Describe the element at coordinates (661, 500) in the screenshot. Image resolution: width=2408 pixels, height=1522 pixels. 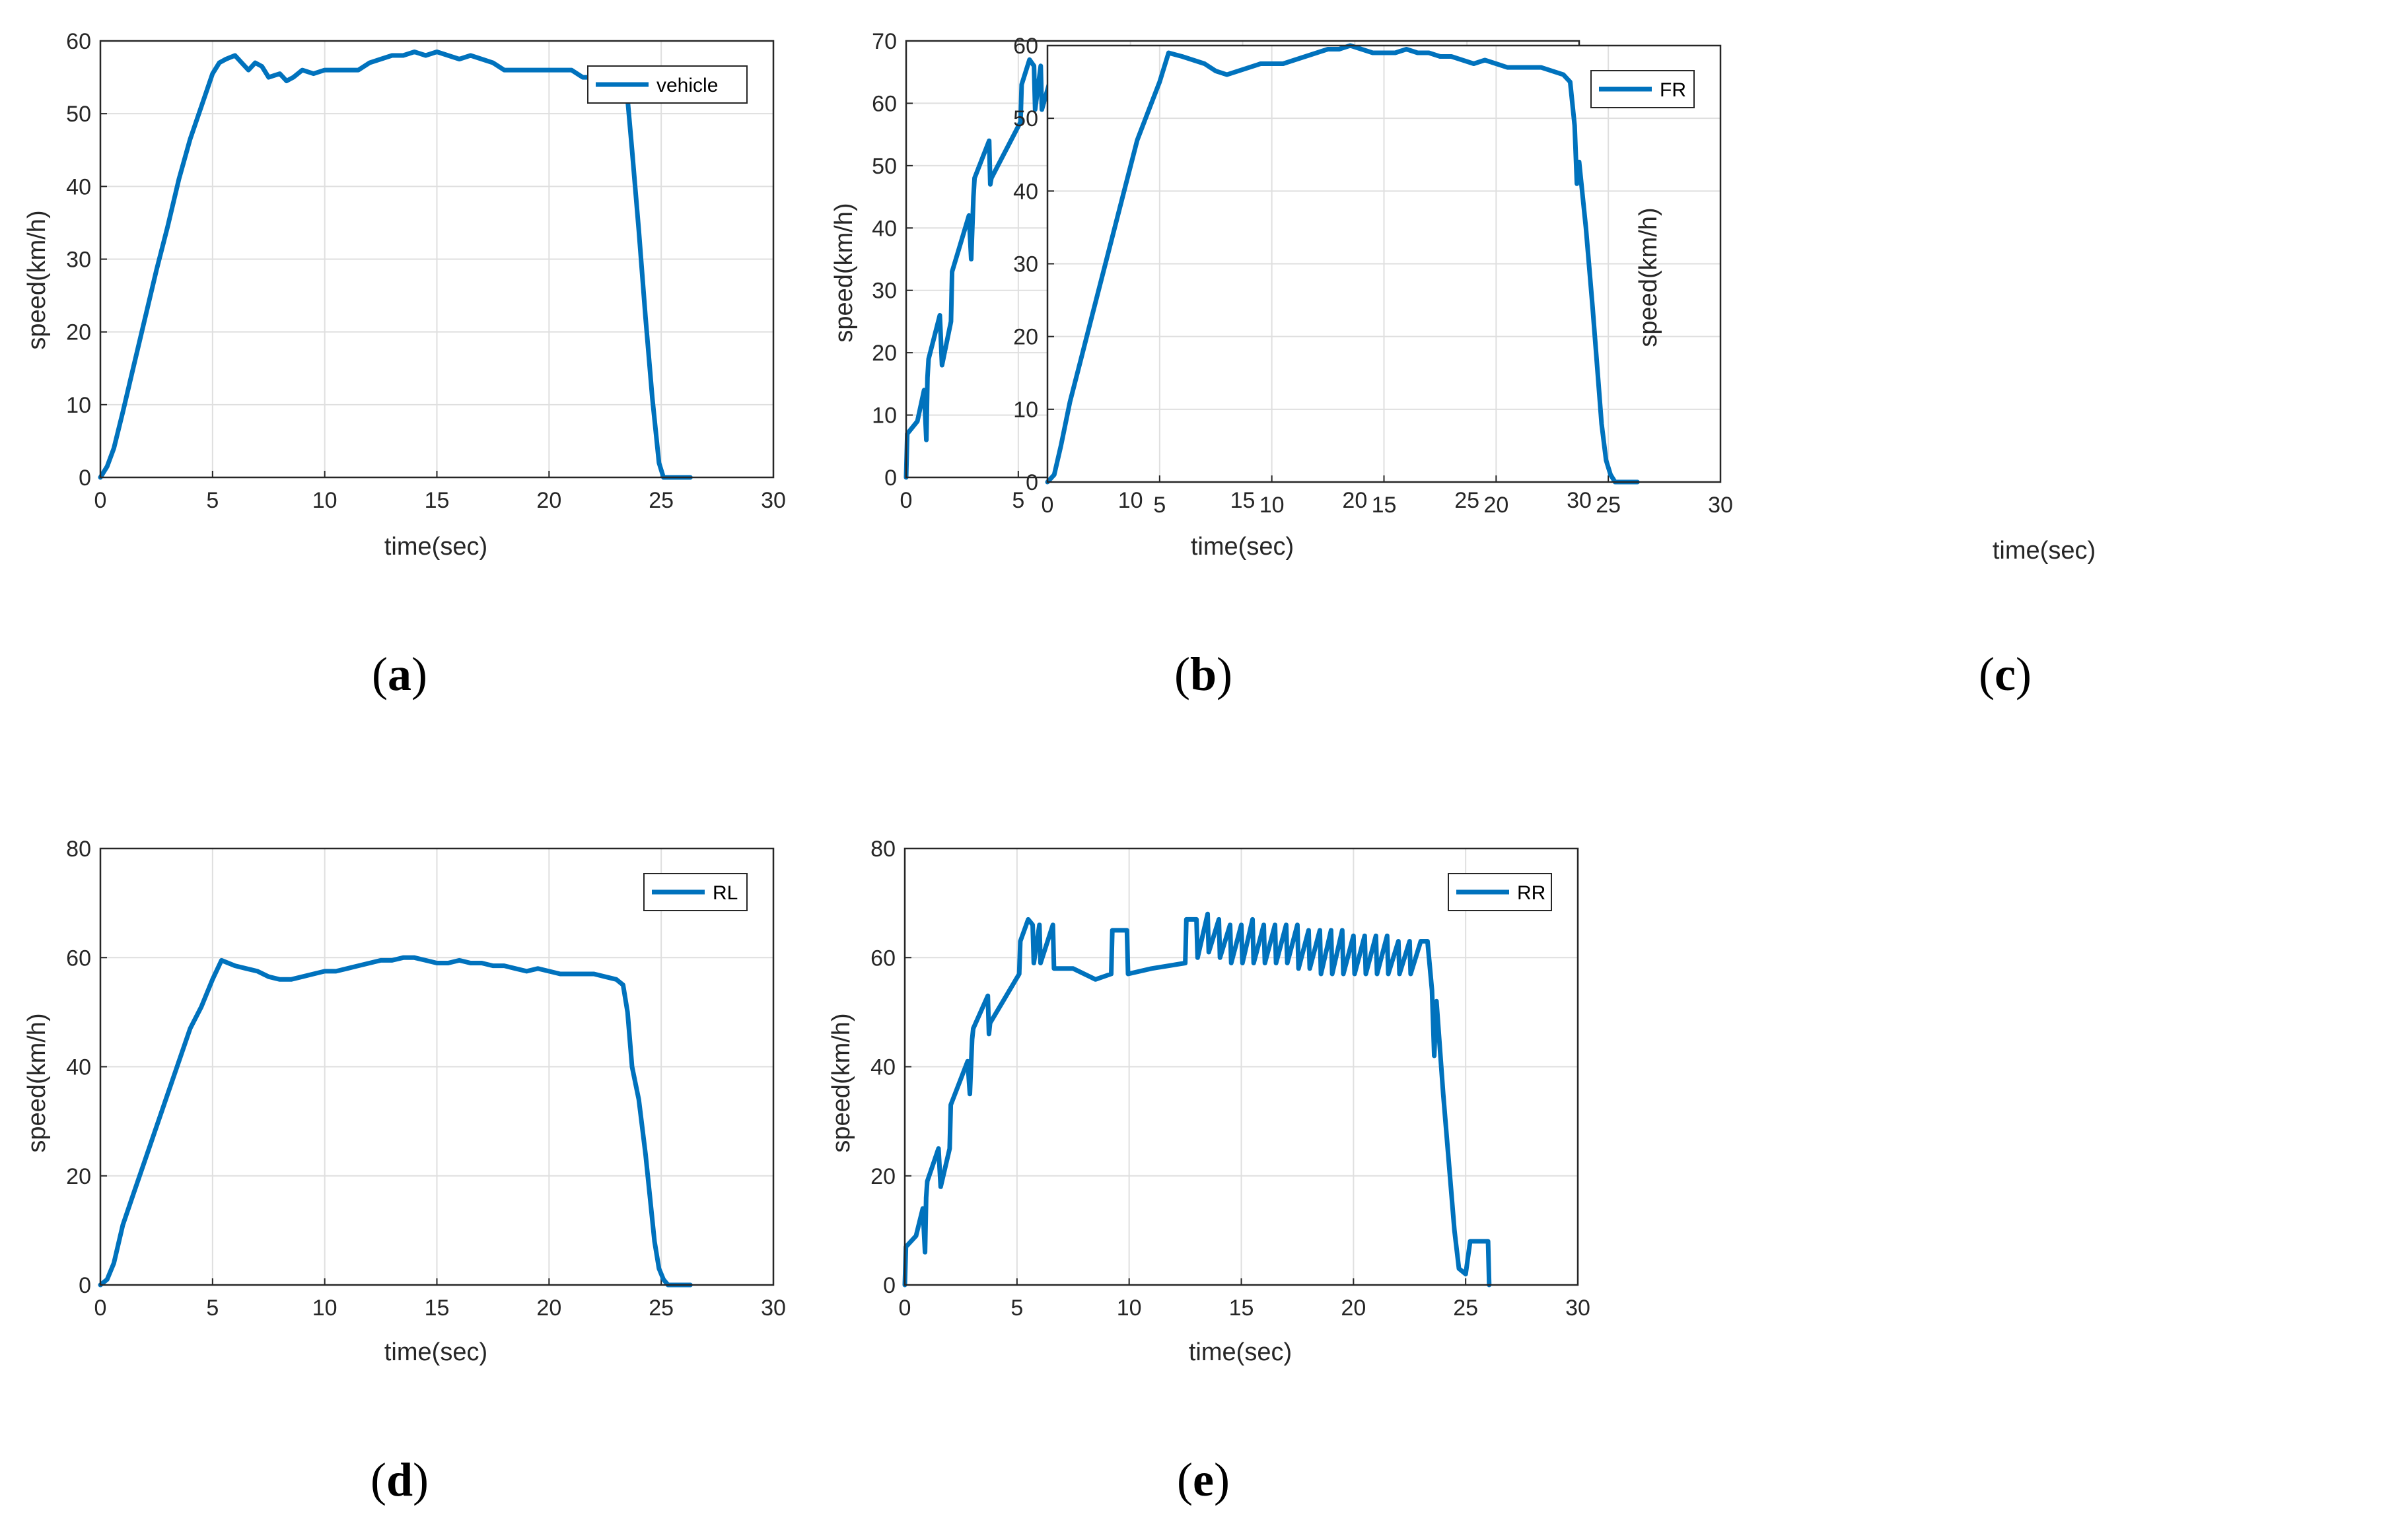
I see `chart-0-x-tick-label: 25` at that location.